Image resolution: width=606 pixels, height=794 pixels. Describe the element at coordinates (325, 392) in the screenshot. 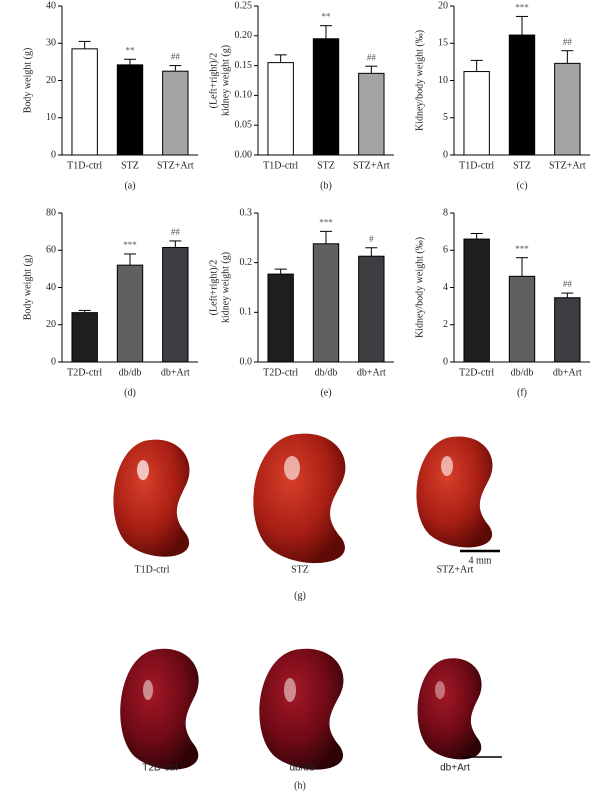

I see `panel-label: (e)` at that location.